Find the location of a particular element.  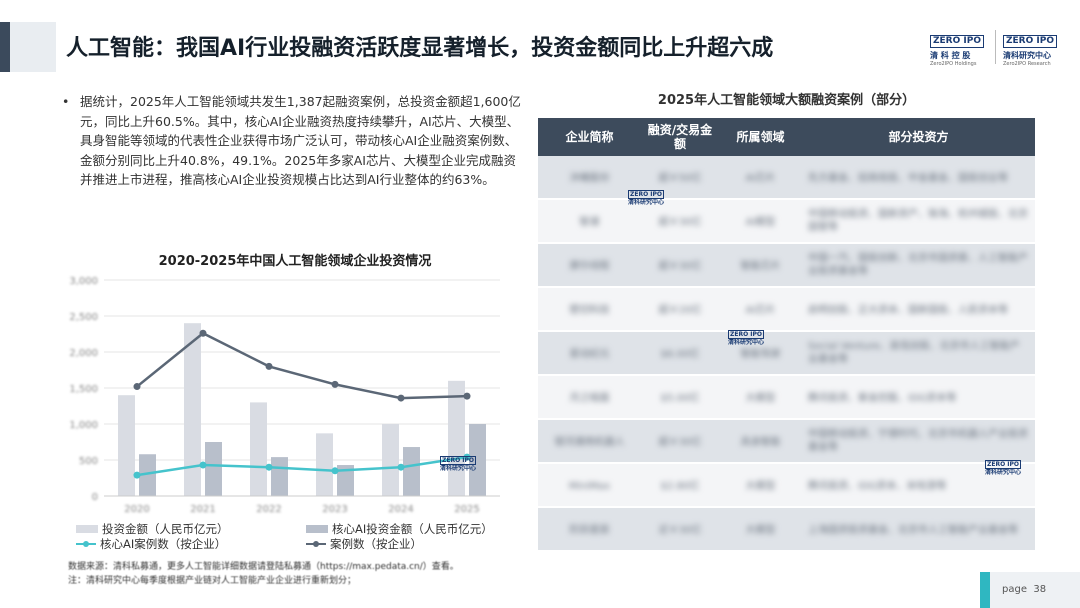

table-row: 智谱 超￥30亿 AI模型 中国移动投资、国新资产、珠海、杭州城投、北京国管等 is located at coordinates (786, 221).